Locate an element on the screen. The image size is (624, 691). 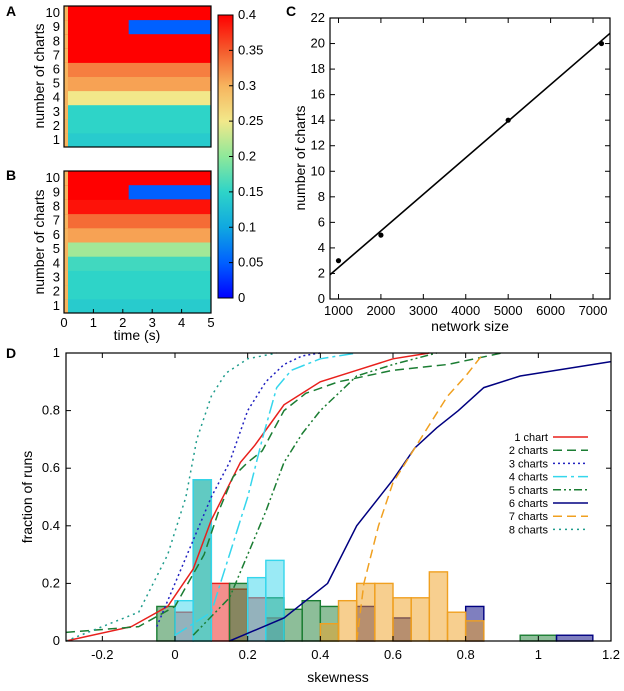
panel-d-ylabel: fraction of runs is located at coordinates (27, 497).